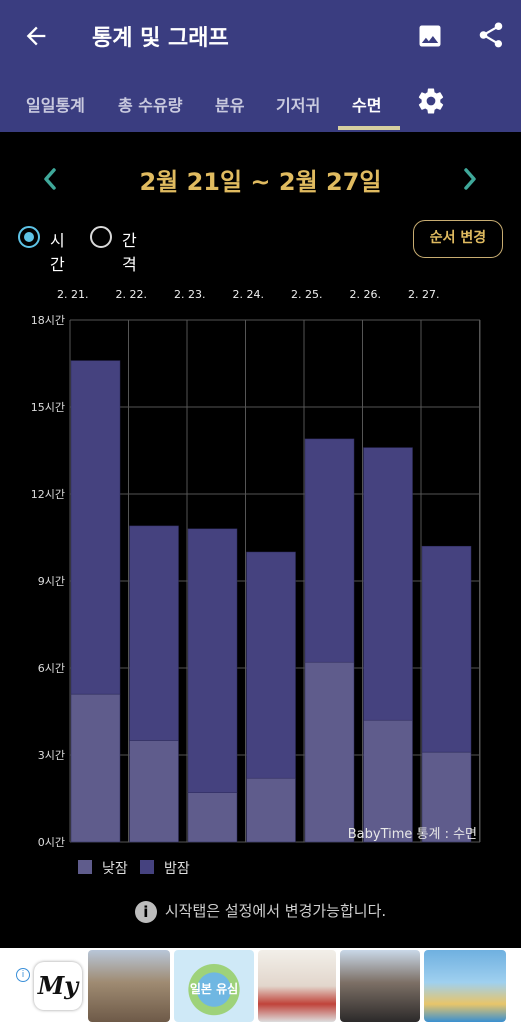 Image resolution: width=521 pixels, height=1024 pixels. I want to click on radio-interval-label: 간격, so click(129, 252).